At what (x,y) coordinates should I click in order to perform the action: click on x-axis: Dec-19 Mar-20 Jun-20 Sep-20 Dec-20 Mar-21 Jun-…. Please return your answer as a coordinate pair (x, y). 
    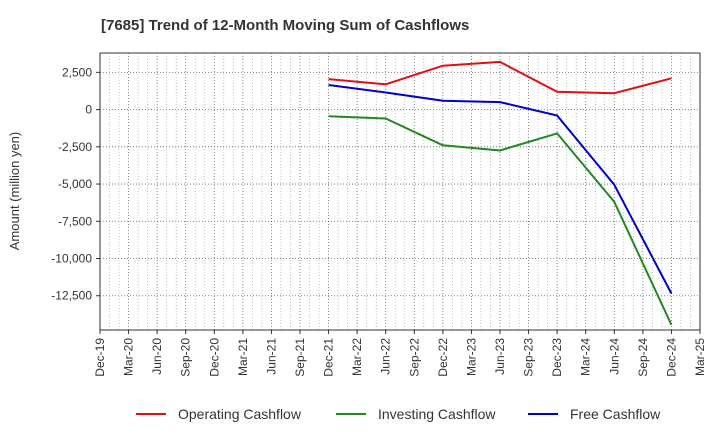
    Looking at the image, I should click on (400, 353).